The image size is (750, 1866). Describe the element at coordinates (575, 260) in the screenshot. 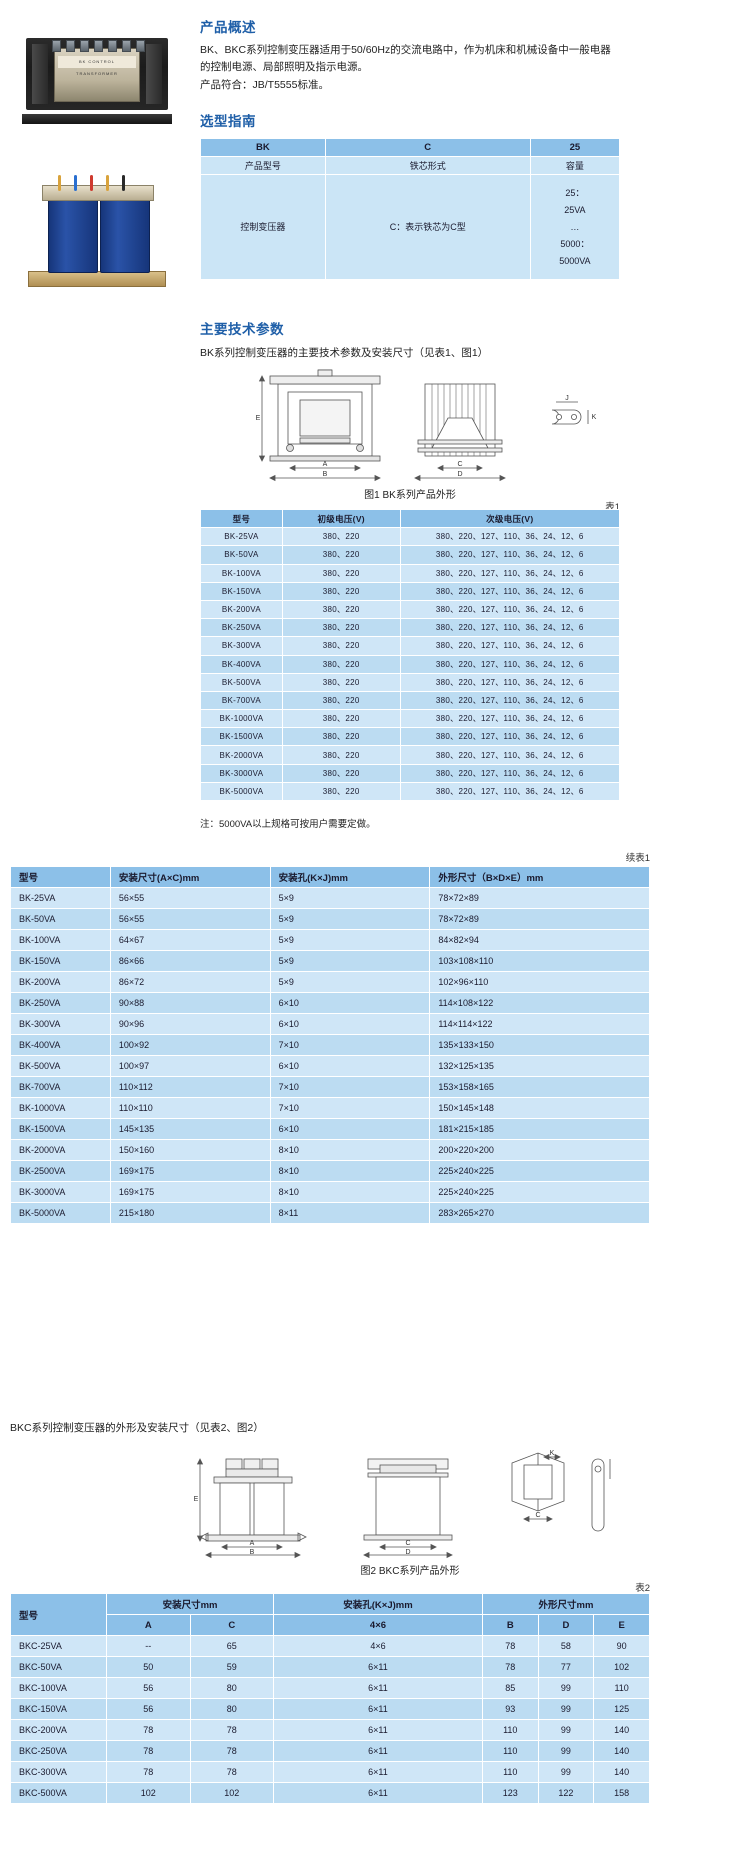

I see `capacity-line-5: 5000VA` at that location.